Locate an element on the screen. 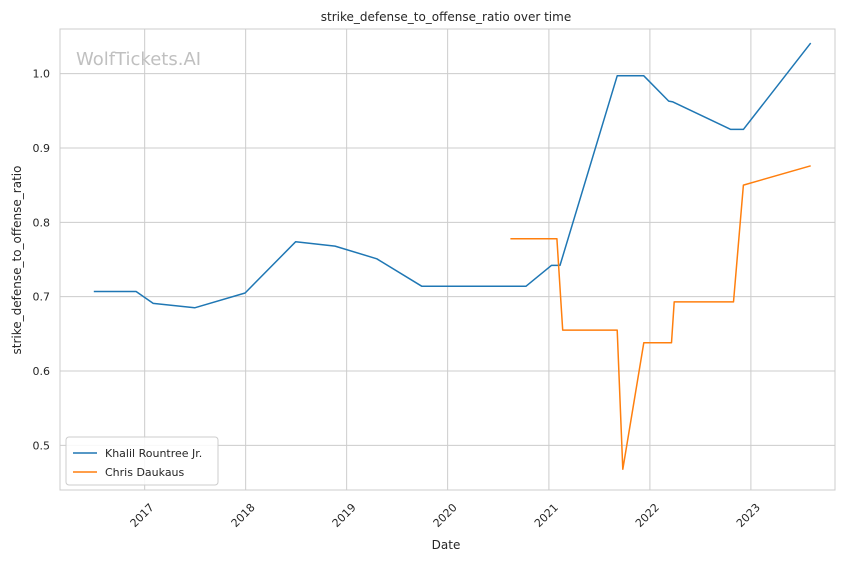  x-tick-label: 2019 is located at coordinates (344, 515).